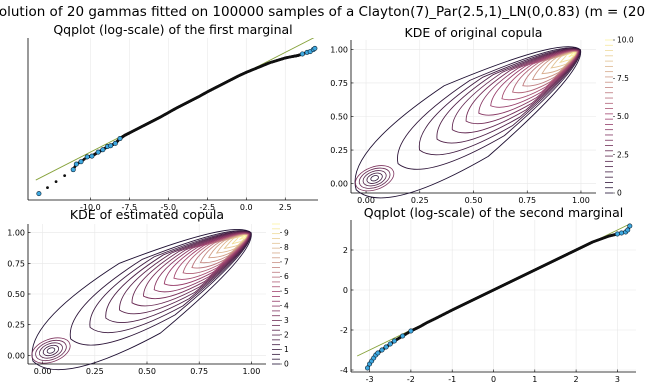 The width and height of the screenshot is (646, 385). What do you see at coordinates (474, 32) in the screenshot?
I see `panel-title: KDE of original copula` at bounding box center [474, 32].